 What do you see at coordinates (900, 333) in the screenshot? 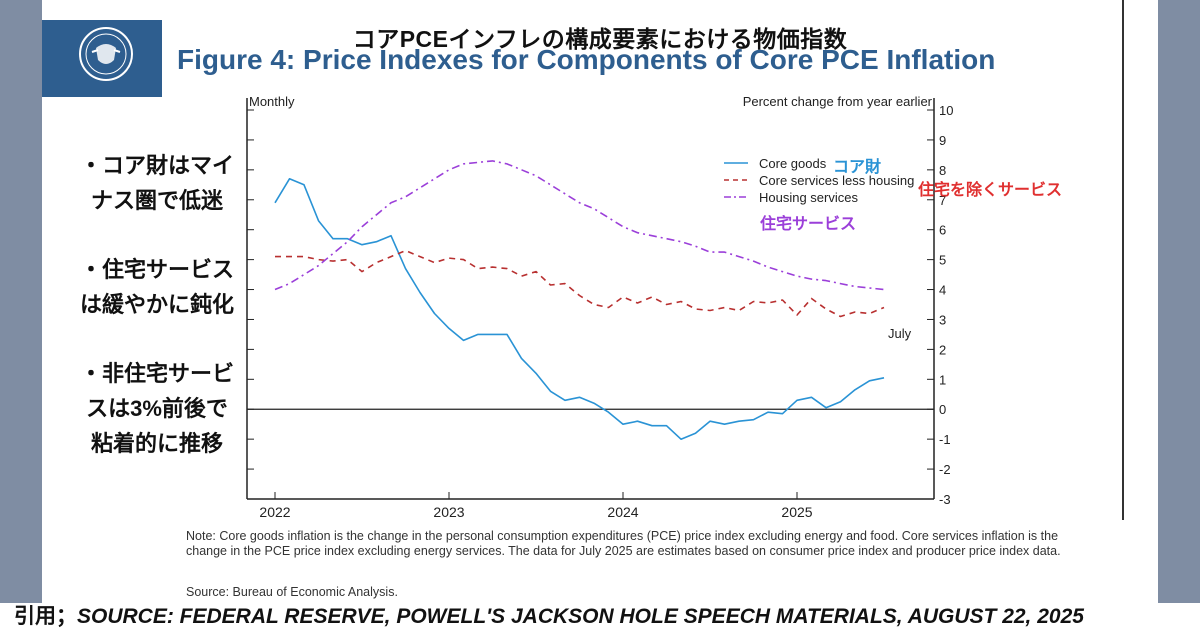
I see `july-label: July` at bounding box center [900, 333].